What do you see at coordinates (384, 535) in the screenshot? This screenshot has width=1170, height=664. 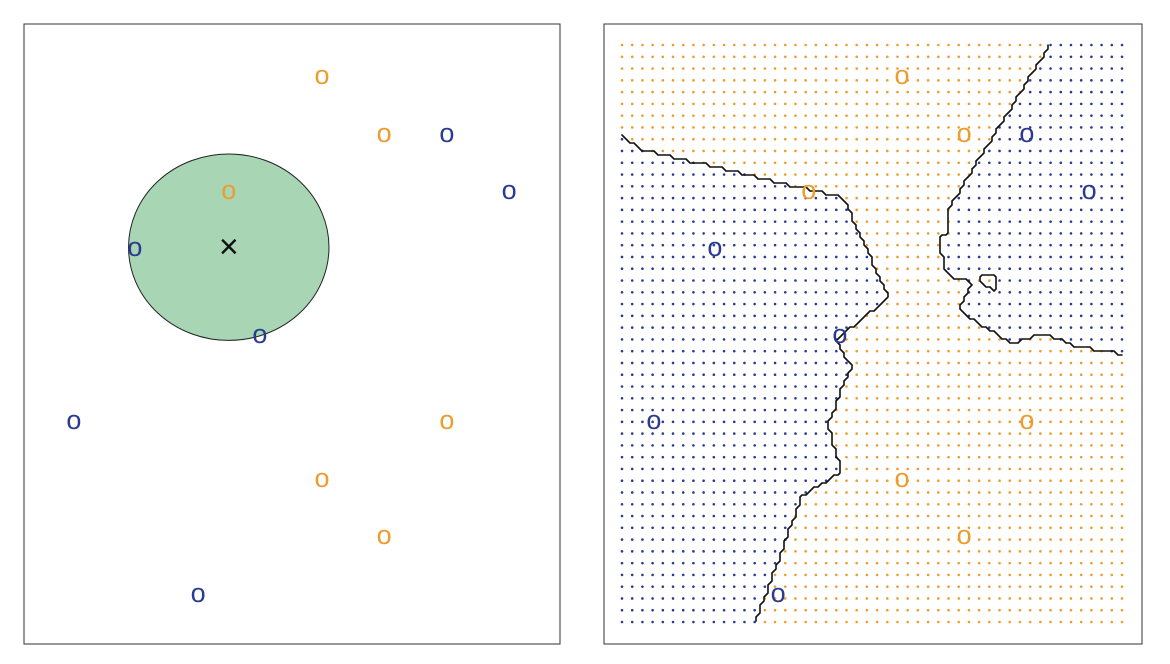 I see `point: o` at bounding box center [384, 535].